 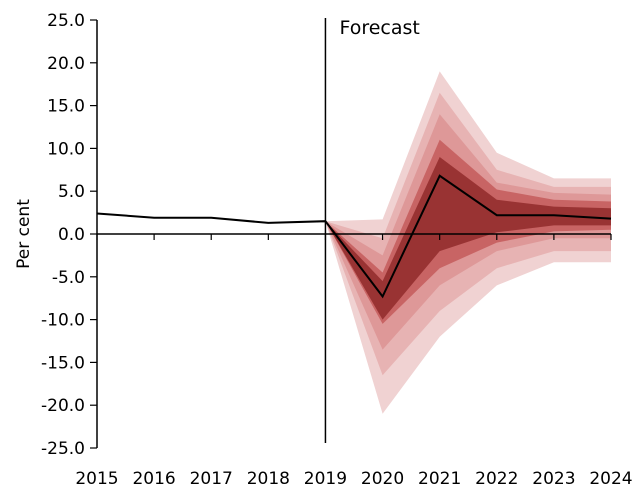 I want to click on y-tick-label: -5.0, so click(x=68, y=278).